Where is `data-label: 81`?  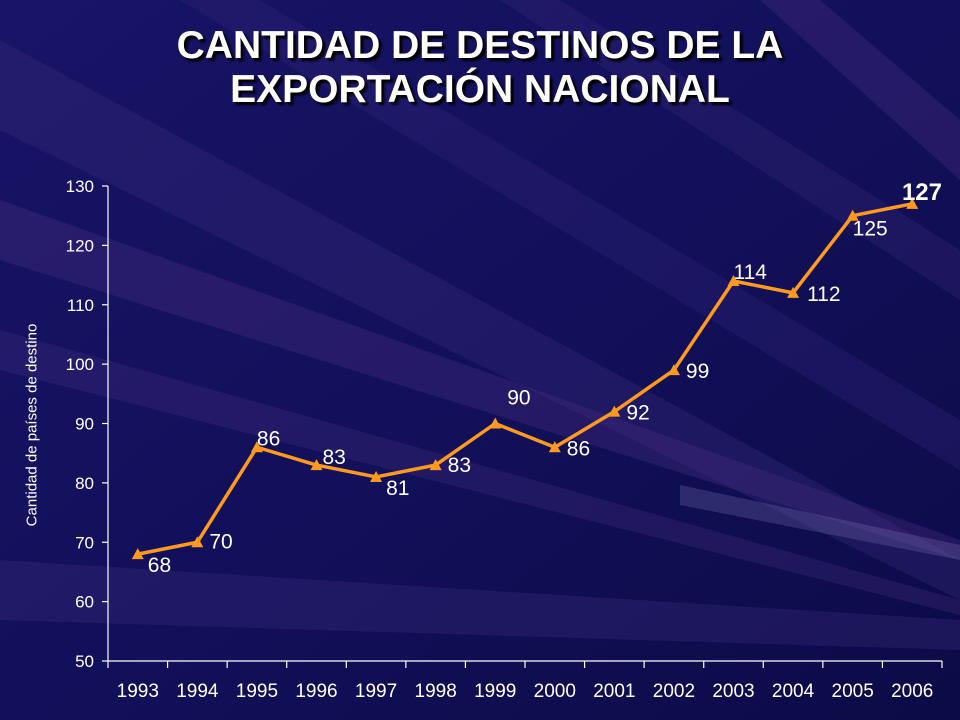 data-label: 81 is located at coordinates (397, 488).